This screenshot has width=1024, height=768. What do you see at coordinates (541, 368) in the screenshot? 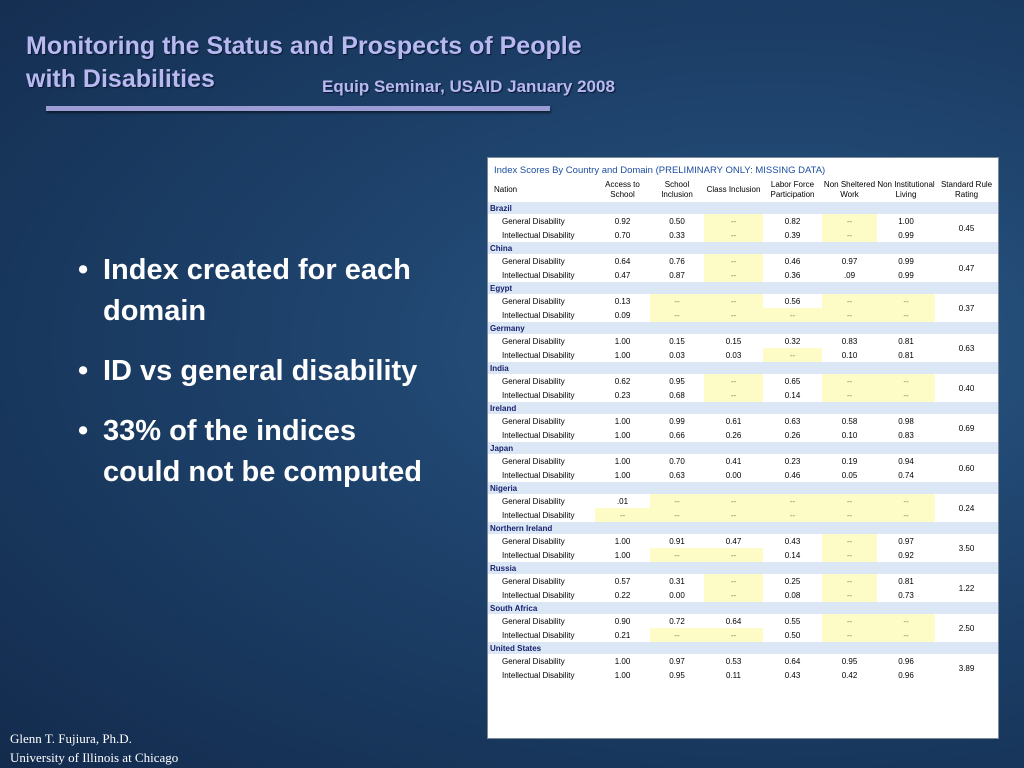
I see `country-name: India` at bounding box center [541, 368].